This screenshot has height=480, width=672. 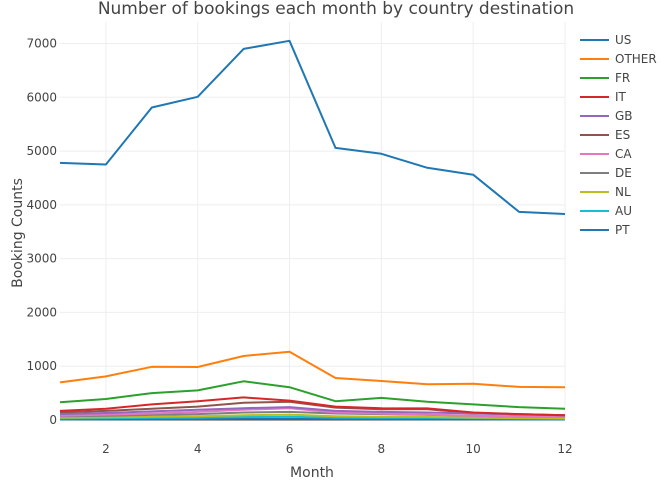 I want to click on series-line-it, so click(x=312, y=406).